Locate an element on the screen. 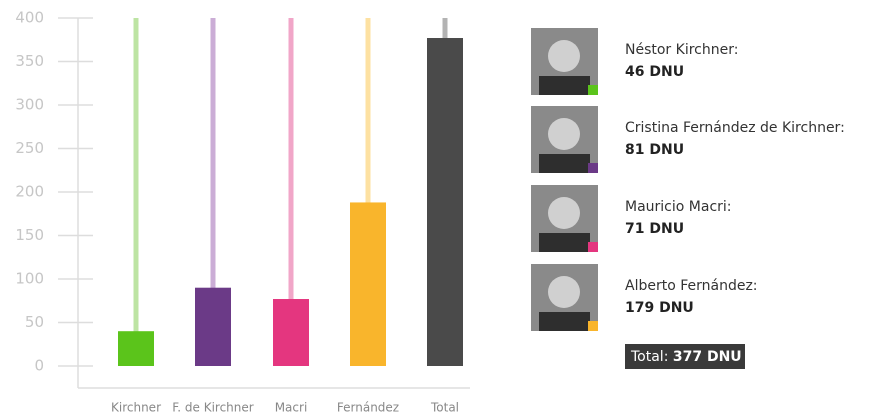  x-tick-label: Fernández is located at coordinates (368, 408).